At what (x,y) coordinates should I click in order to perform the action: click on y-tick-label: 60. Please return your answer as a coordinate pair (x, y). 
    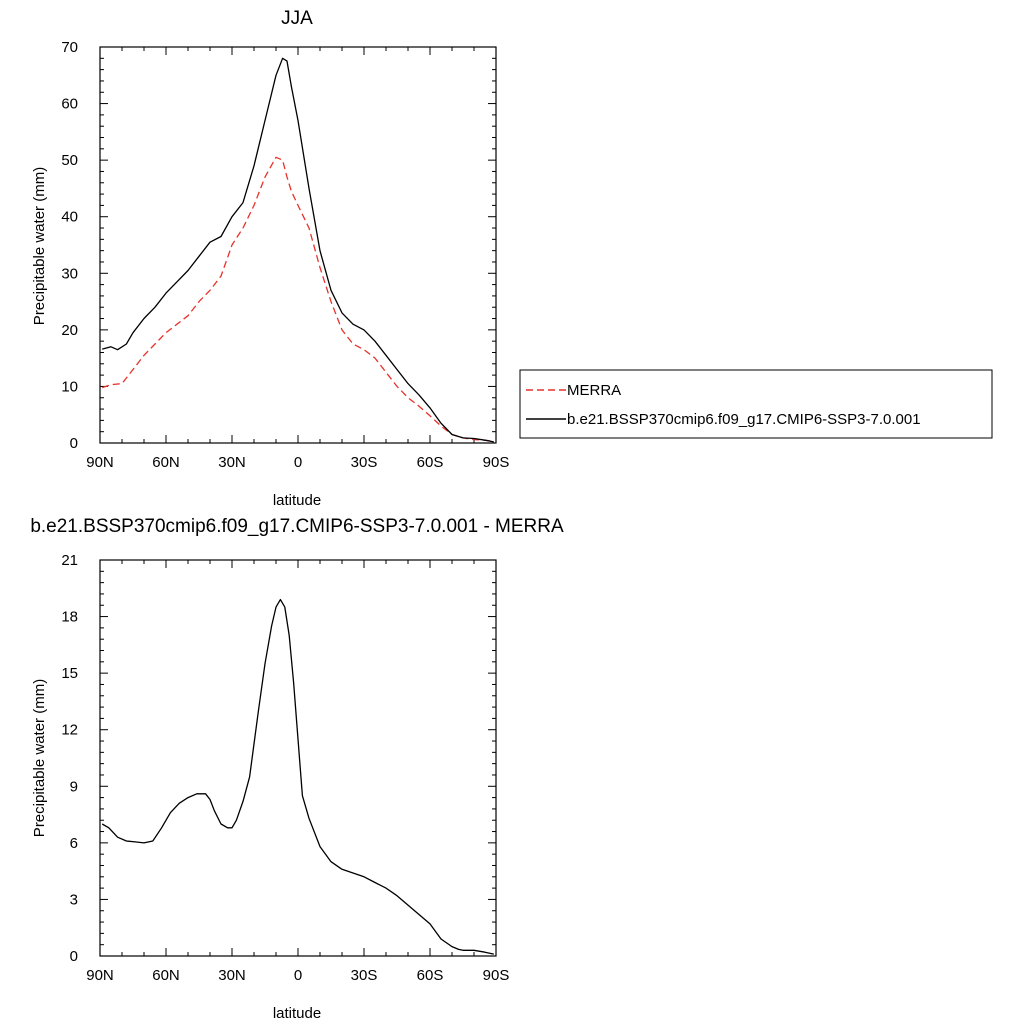
    Looking at the image, I should click on (69, 104).